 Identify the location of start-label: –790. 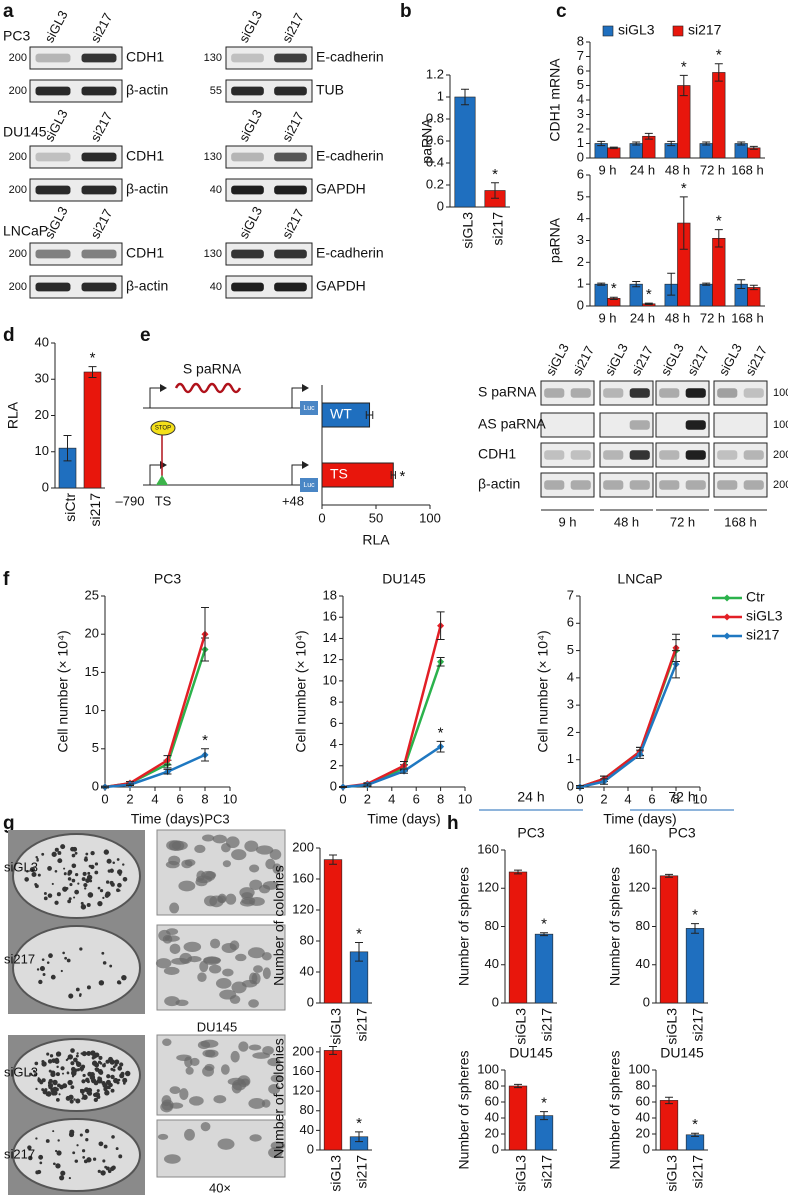
(130, 500).